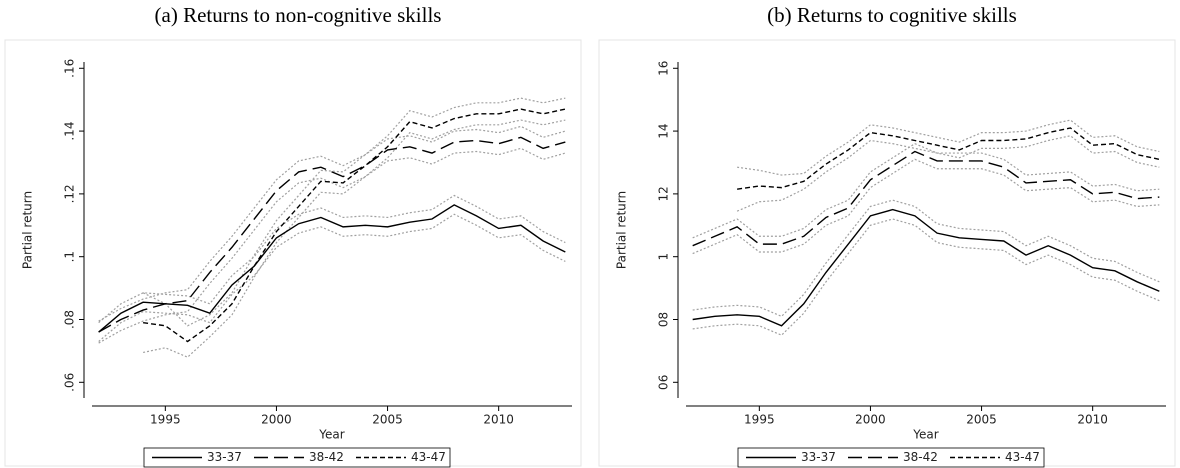 The image size is (1180, 468). What do you see at coordinates (70, 68) in the screenshot?
I see `y-tick-label: .16` at bounding box center [70, 68].